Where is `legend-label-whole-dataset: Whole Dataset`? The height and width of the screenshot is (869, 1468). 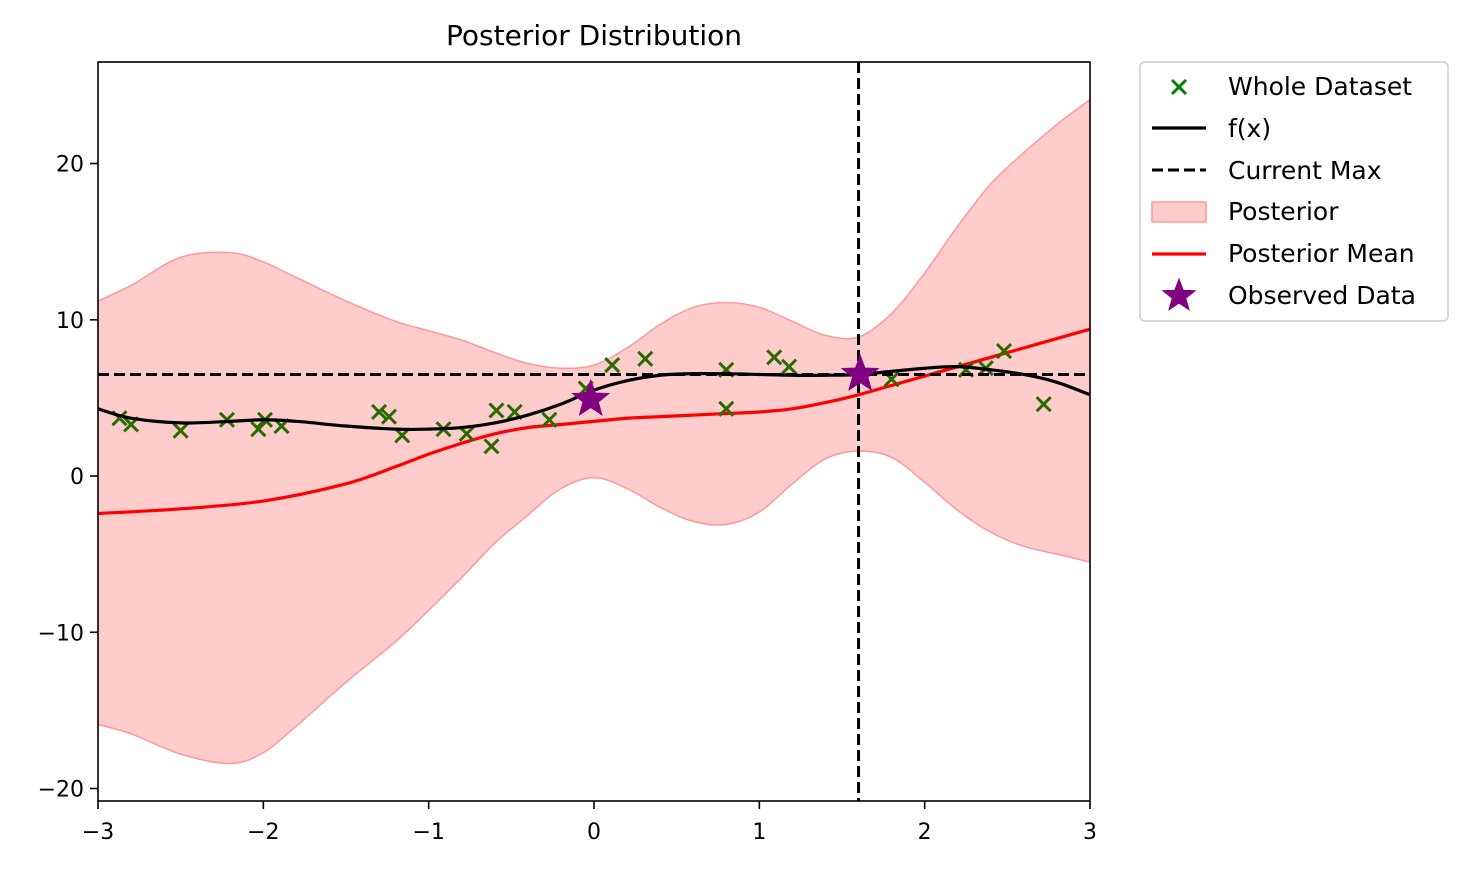 legend-label-whole-dataset: Whole Dataset is located at coordinates (1320, 86).